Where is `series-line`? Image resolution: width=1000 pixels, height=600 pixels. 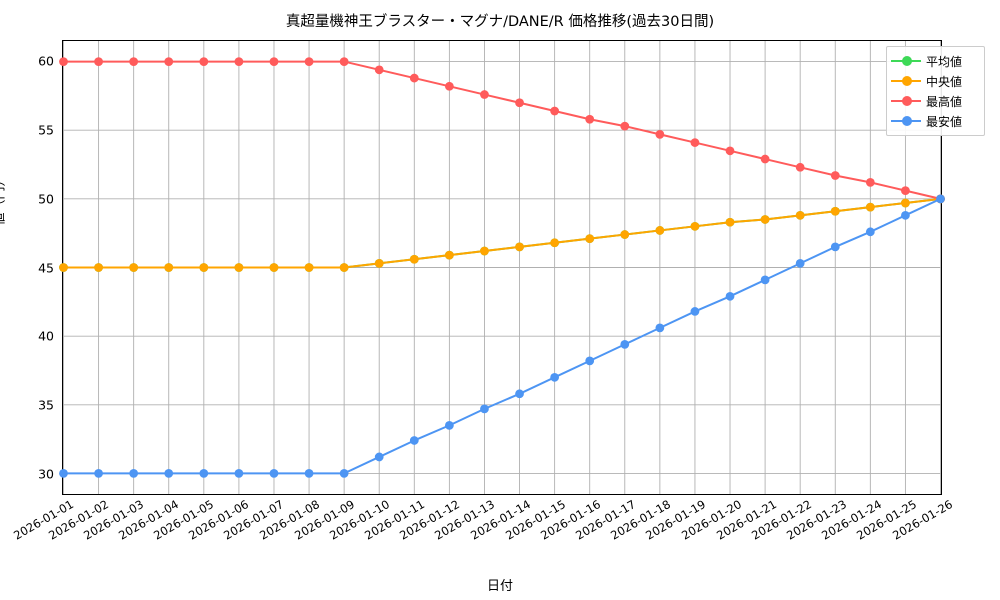 series-line is located at coordinates (502, 233).